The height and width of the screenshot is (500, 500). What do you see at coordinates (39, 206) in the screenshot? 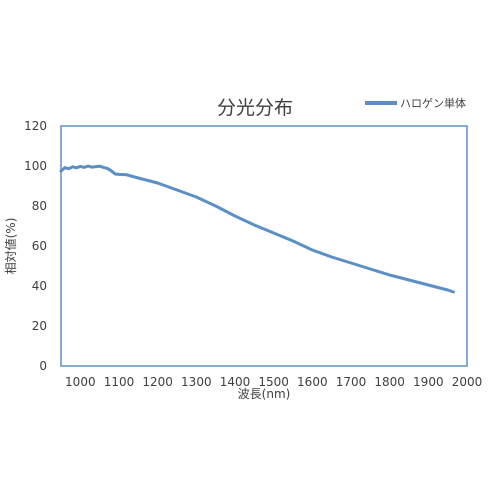
I see `y-tick-label: 80` at bounding box center [39, 206].